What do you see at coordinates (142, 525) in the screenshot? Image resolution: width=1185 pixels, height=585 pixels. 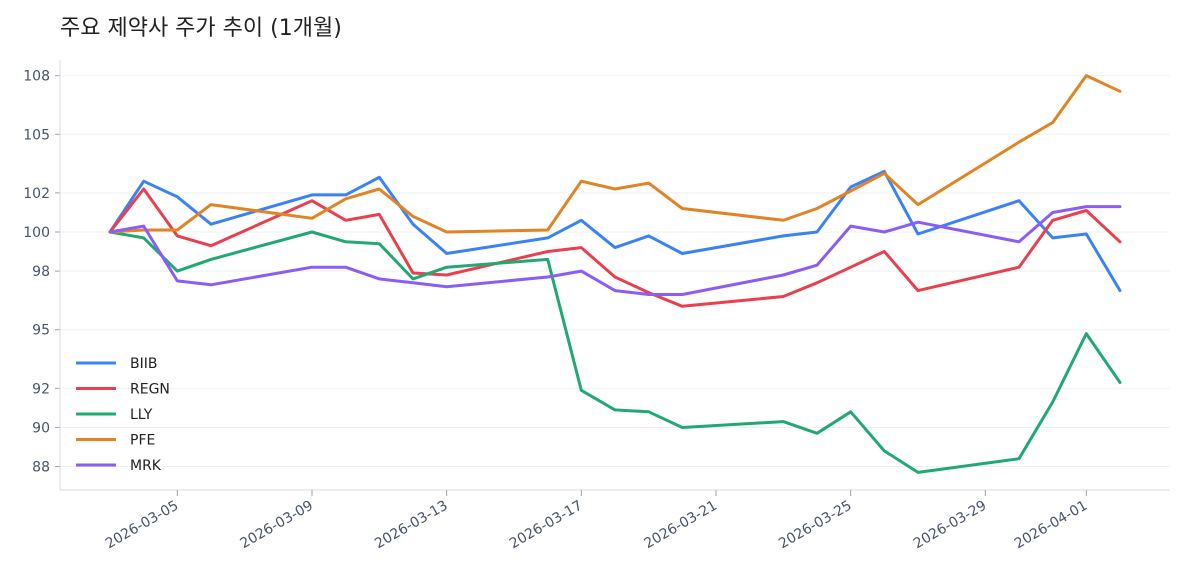 I see `x-tick-label: 2026-03-05` at bounding box center [142, 525].